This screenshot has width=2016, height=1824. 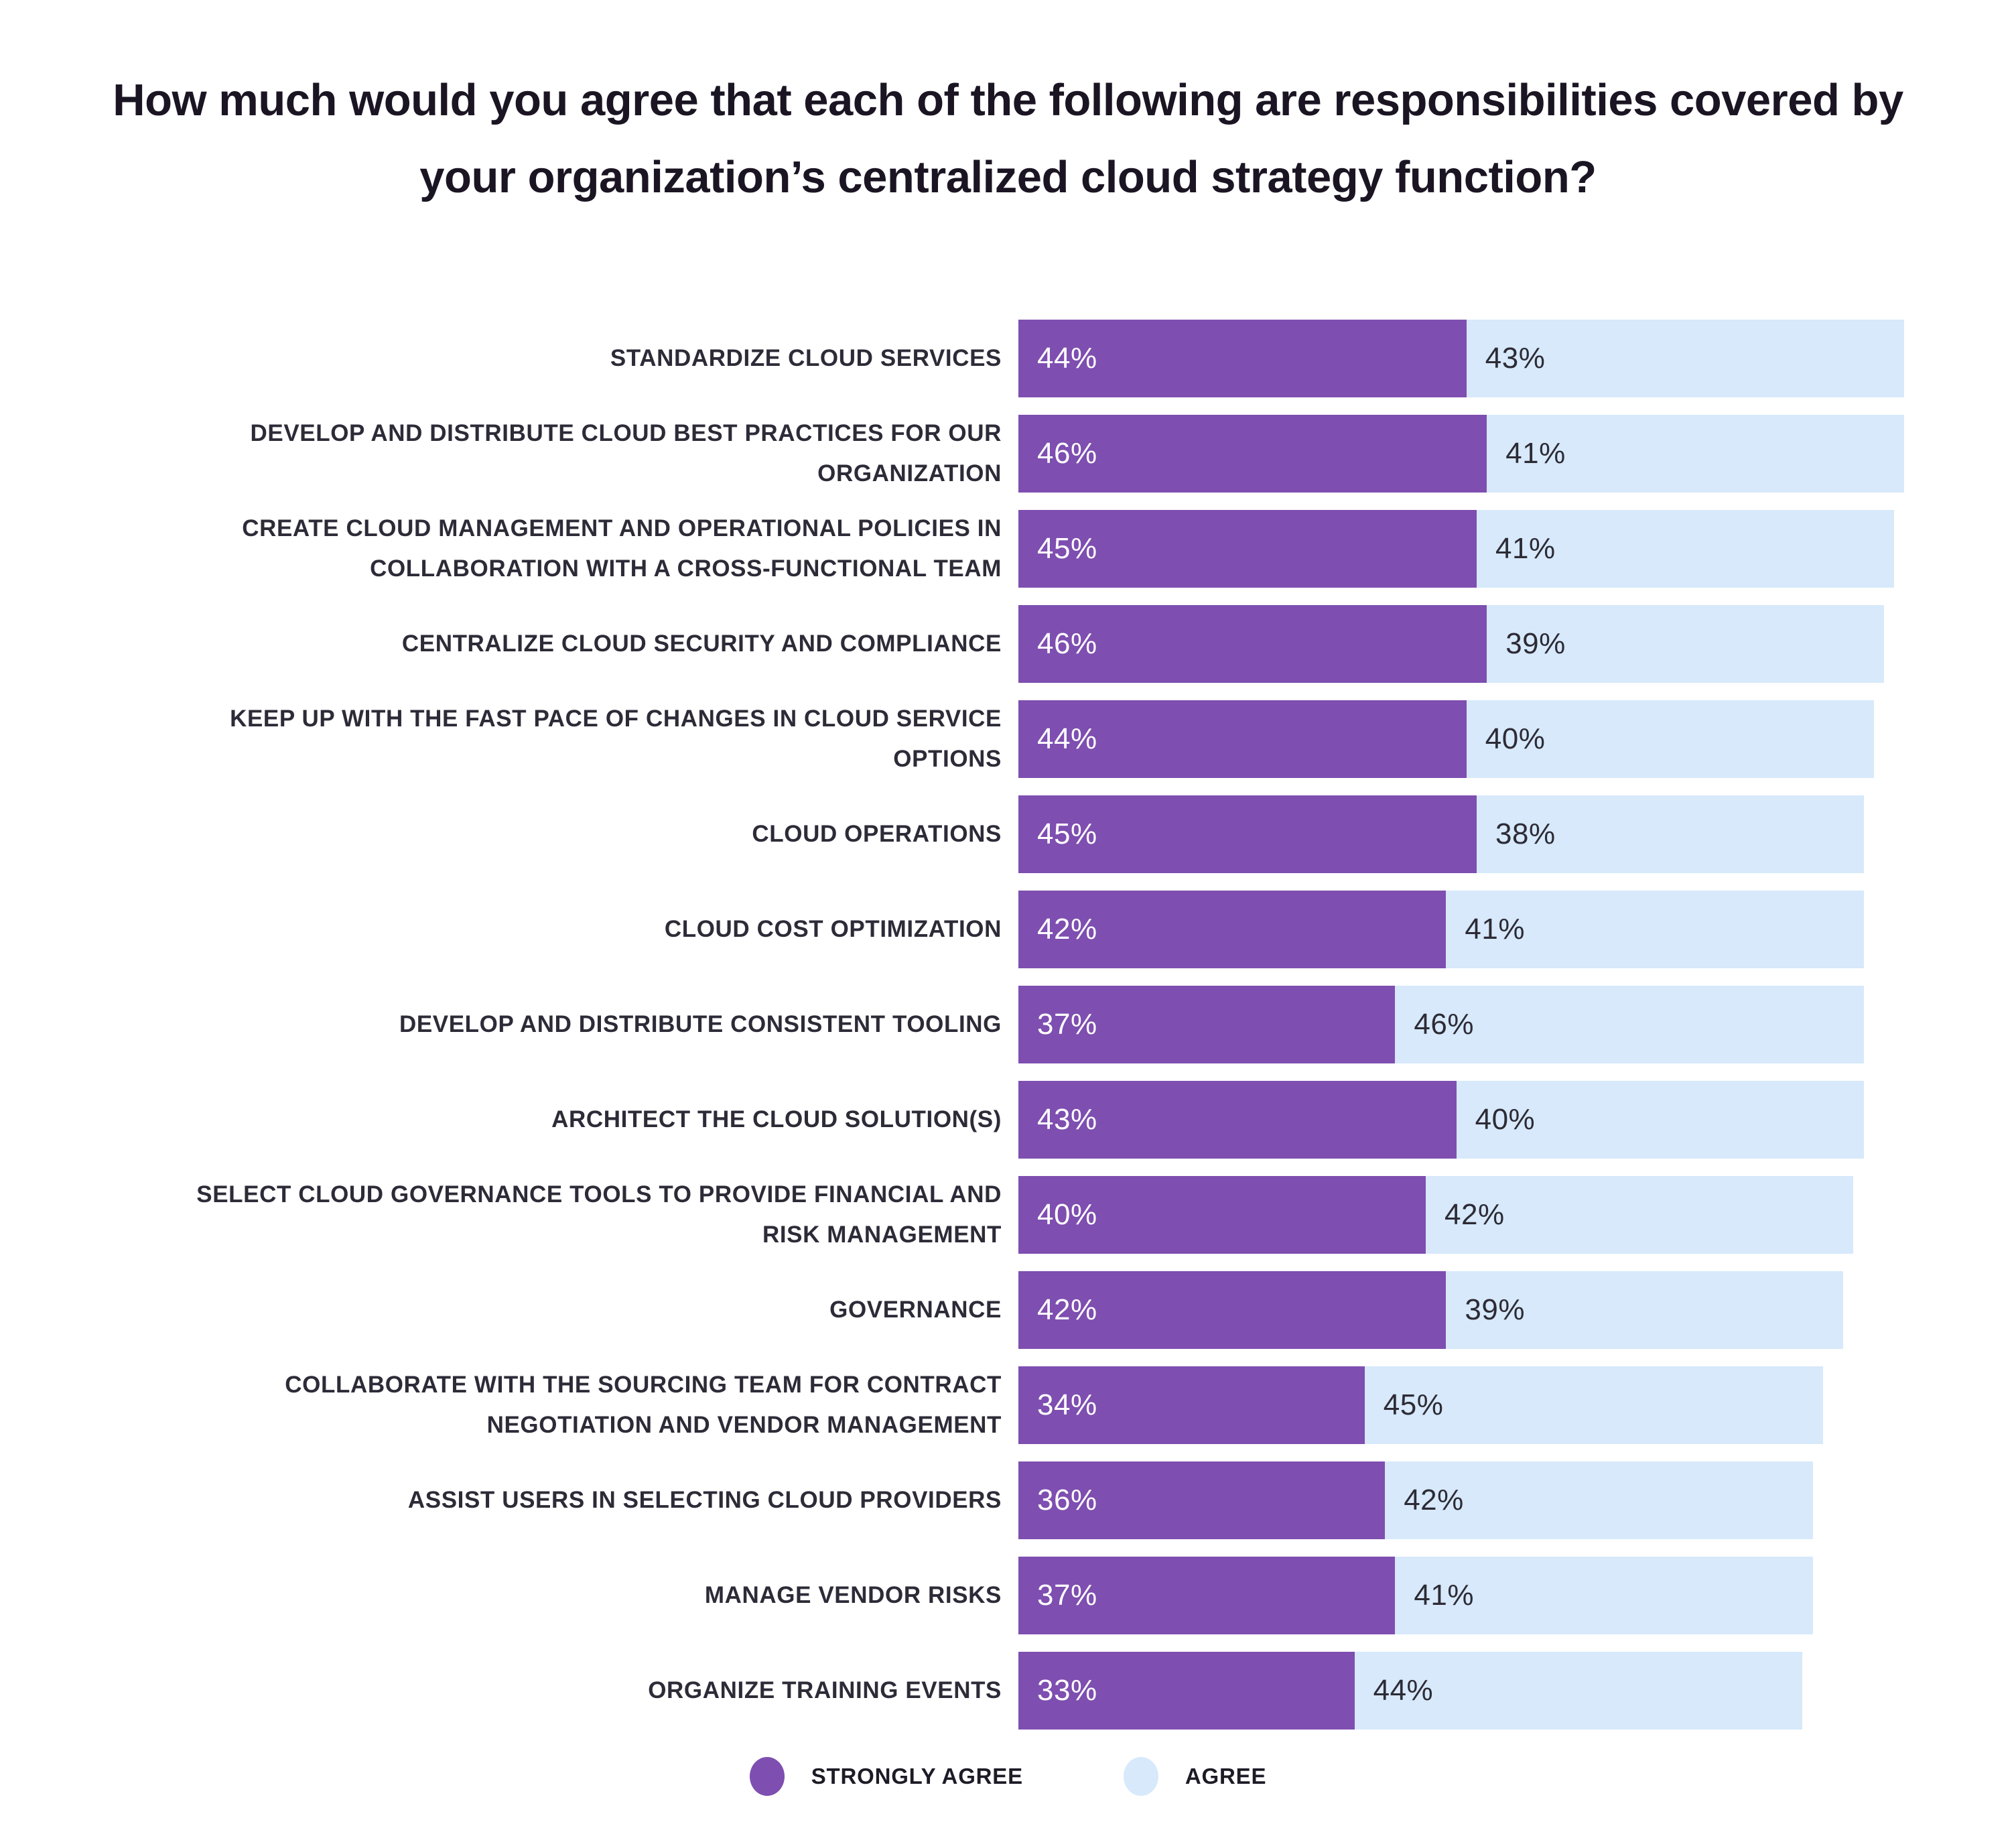 I want to click on strongly-agree-segment: 34%, so click(x=1191, y=1405).